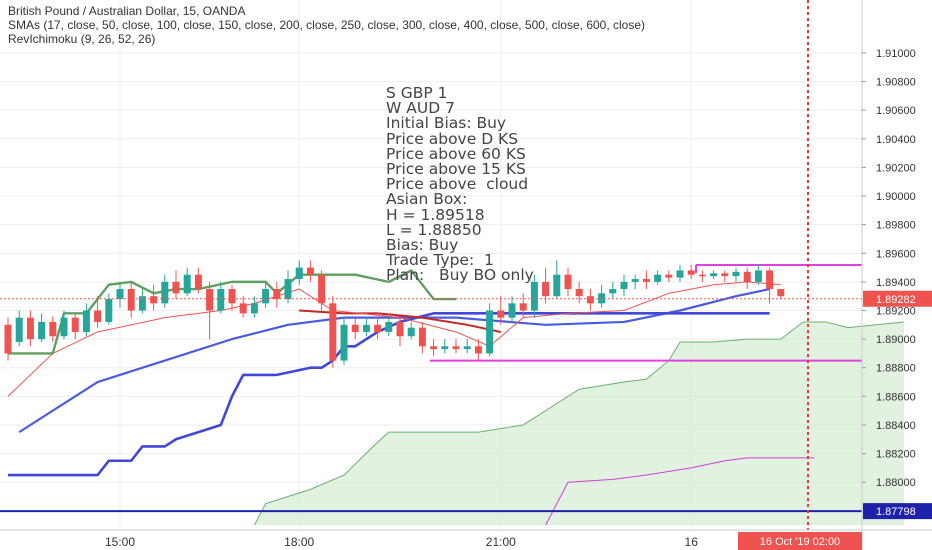 This screenshot has width=932, height=550. What do you see at coordinates (896, 54) in the screenshot?
I see `y-tick-label: 1.91000` at bounding box center [896, 54].